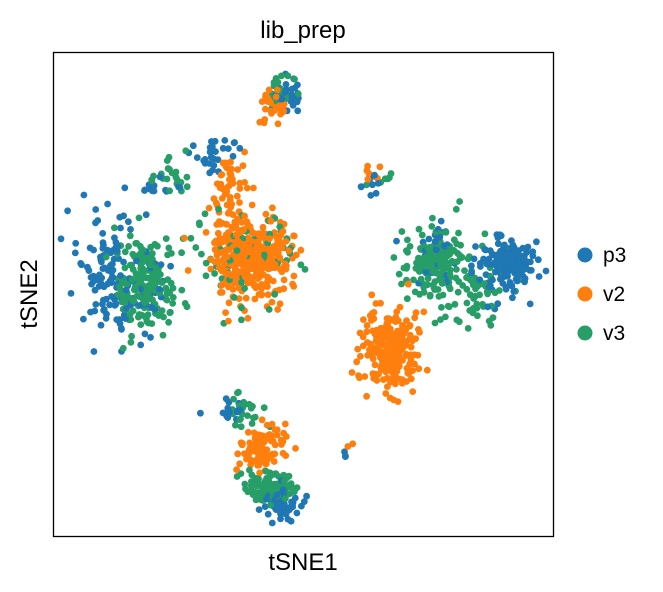 The image size is (663, 592). Describe the element at coordinates (601, 294) in the screenshot. I see `legend: p3 v2 v3` at that location.